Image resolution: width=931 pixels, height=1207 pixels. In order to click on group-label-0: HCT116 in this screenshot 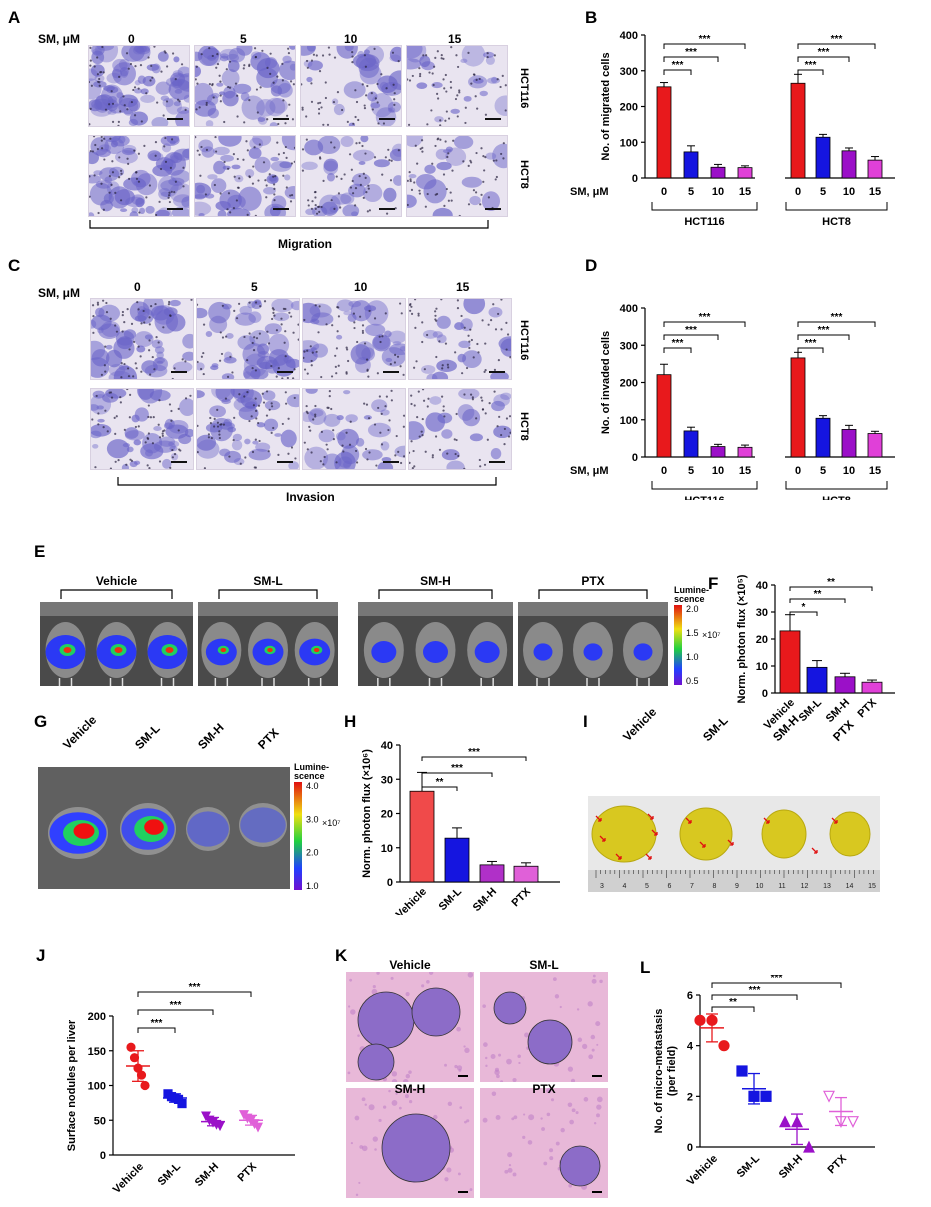, I will do `click(704, 497)`.